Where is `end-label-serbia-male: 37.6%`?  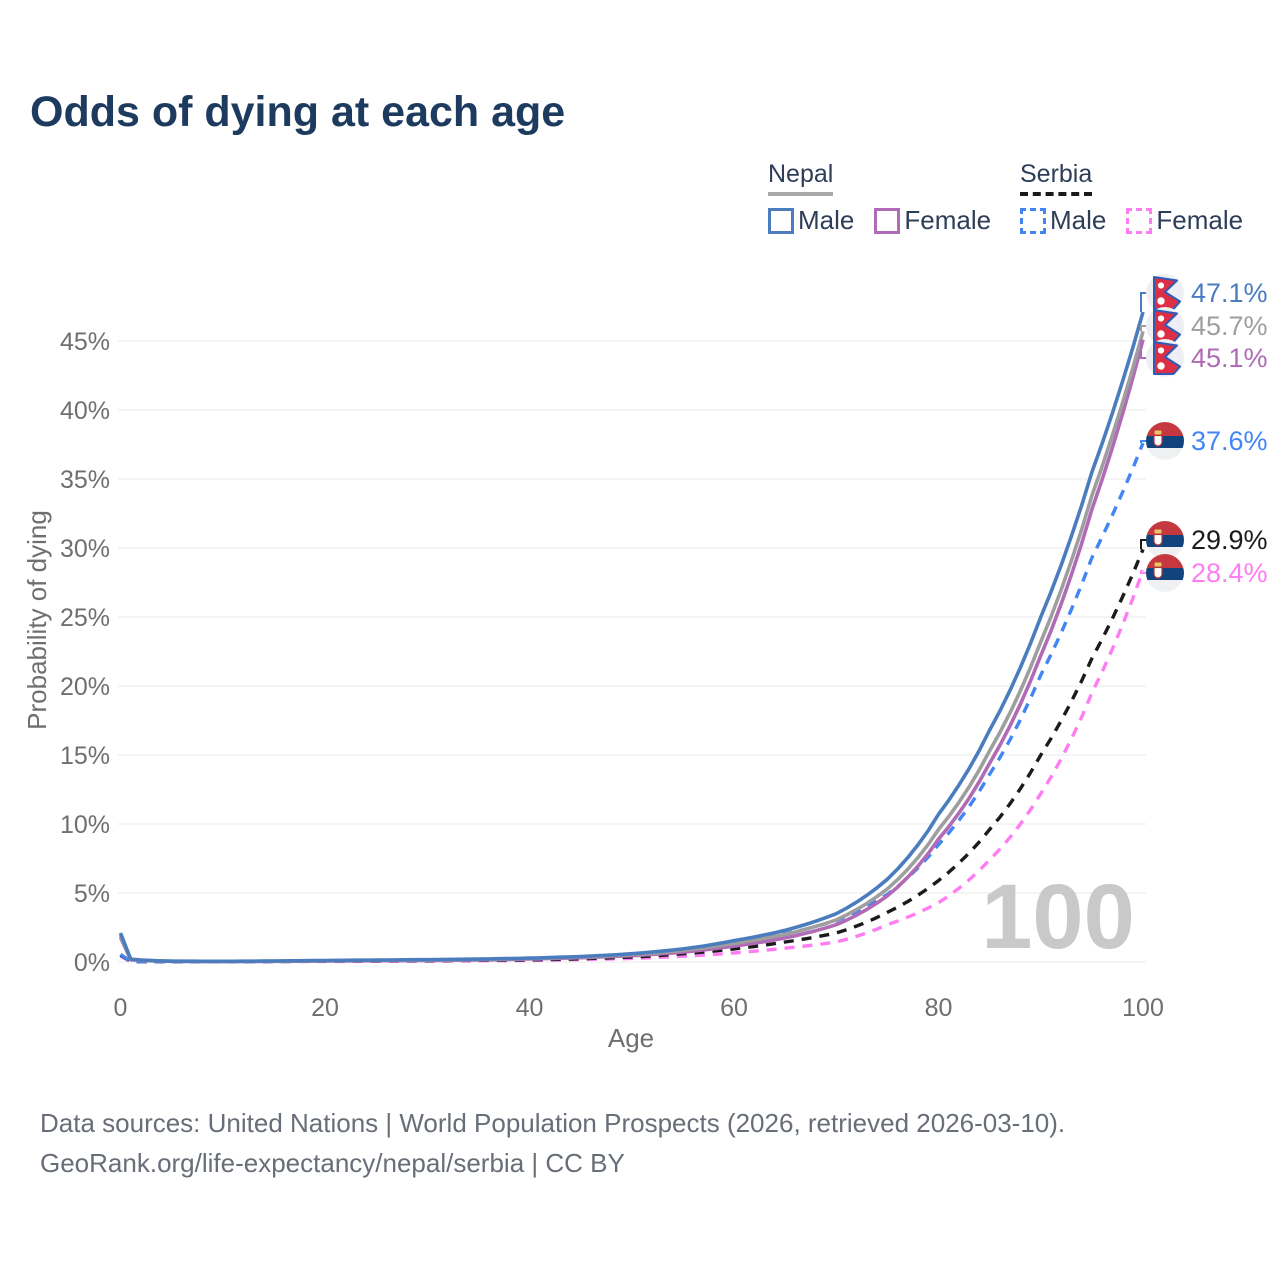
end-label-serbia-male: 37.6% is located at coordinates (1207, 441).